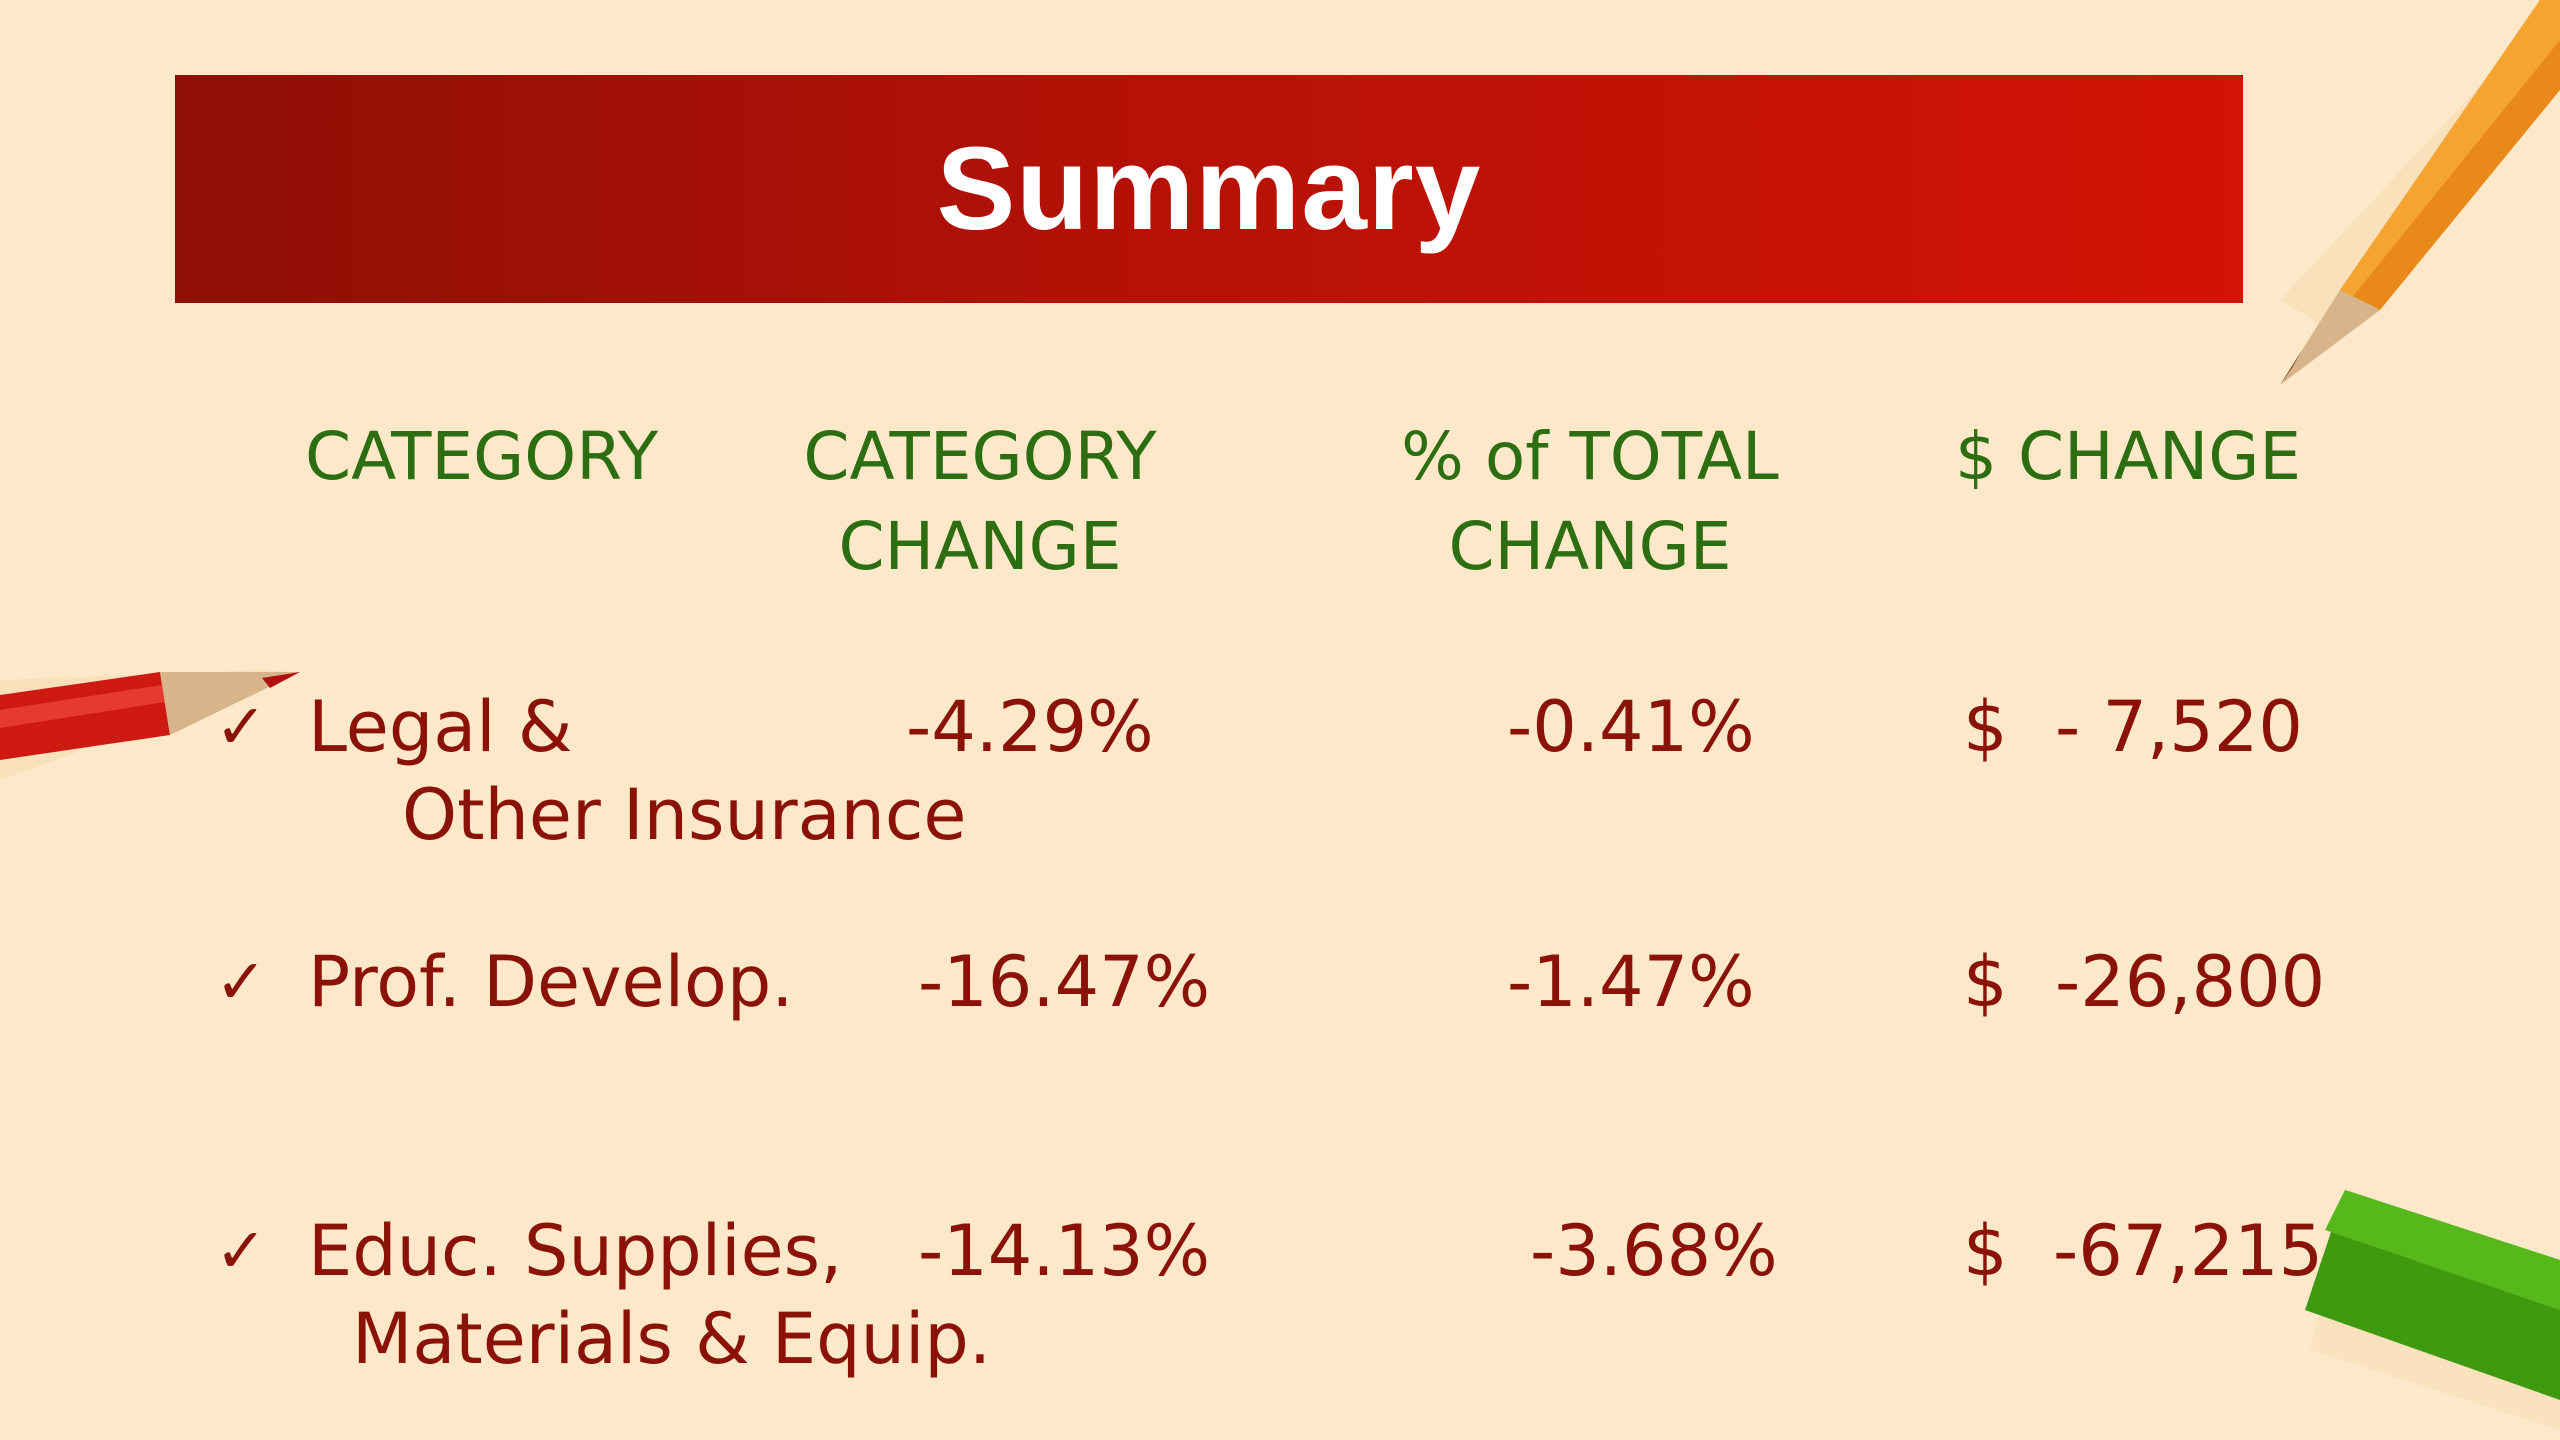 The image size is (2560, 1440). What do you see at coordinates (575, 1251) in the screenshot?
I see `row3-category-line1: Educ. Supplies,` at bounding box center [575, 1251].